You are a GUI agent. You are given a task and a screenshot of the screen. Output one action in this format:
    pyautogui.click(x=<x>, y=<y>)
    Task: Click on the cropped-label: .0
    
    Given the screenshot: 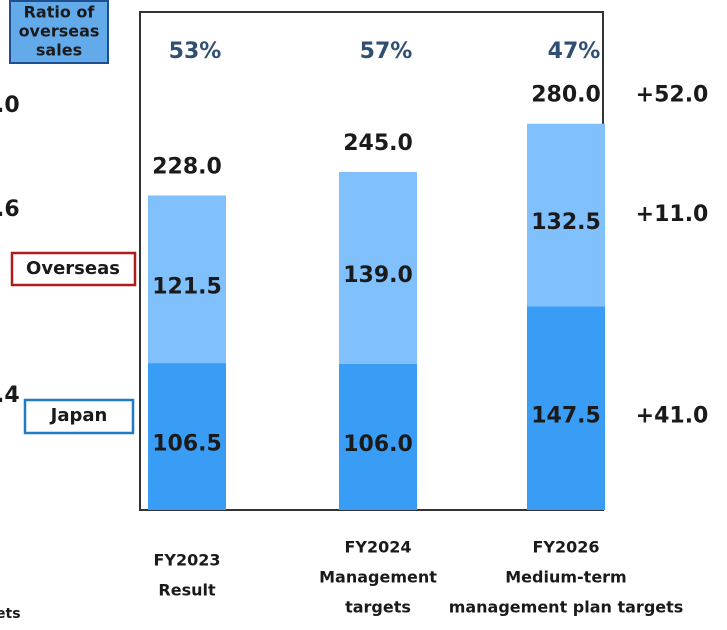 What is the action you would take?
    pyautogui.click(x=10, y=105)
    